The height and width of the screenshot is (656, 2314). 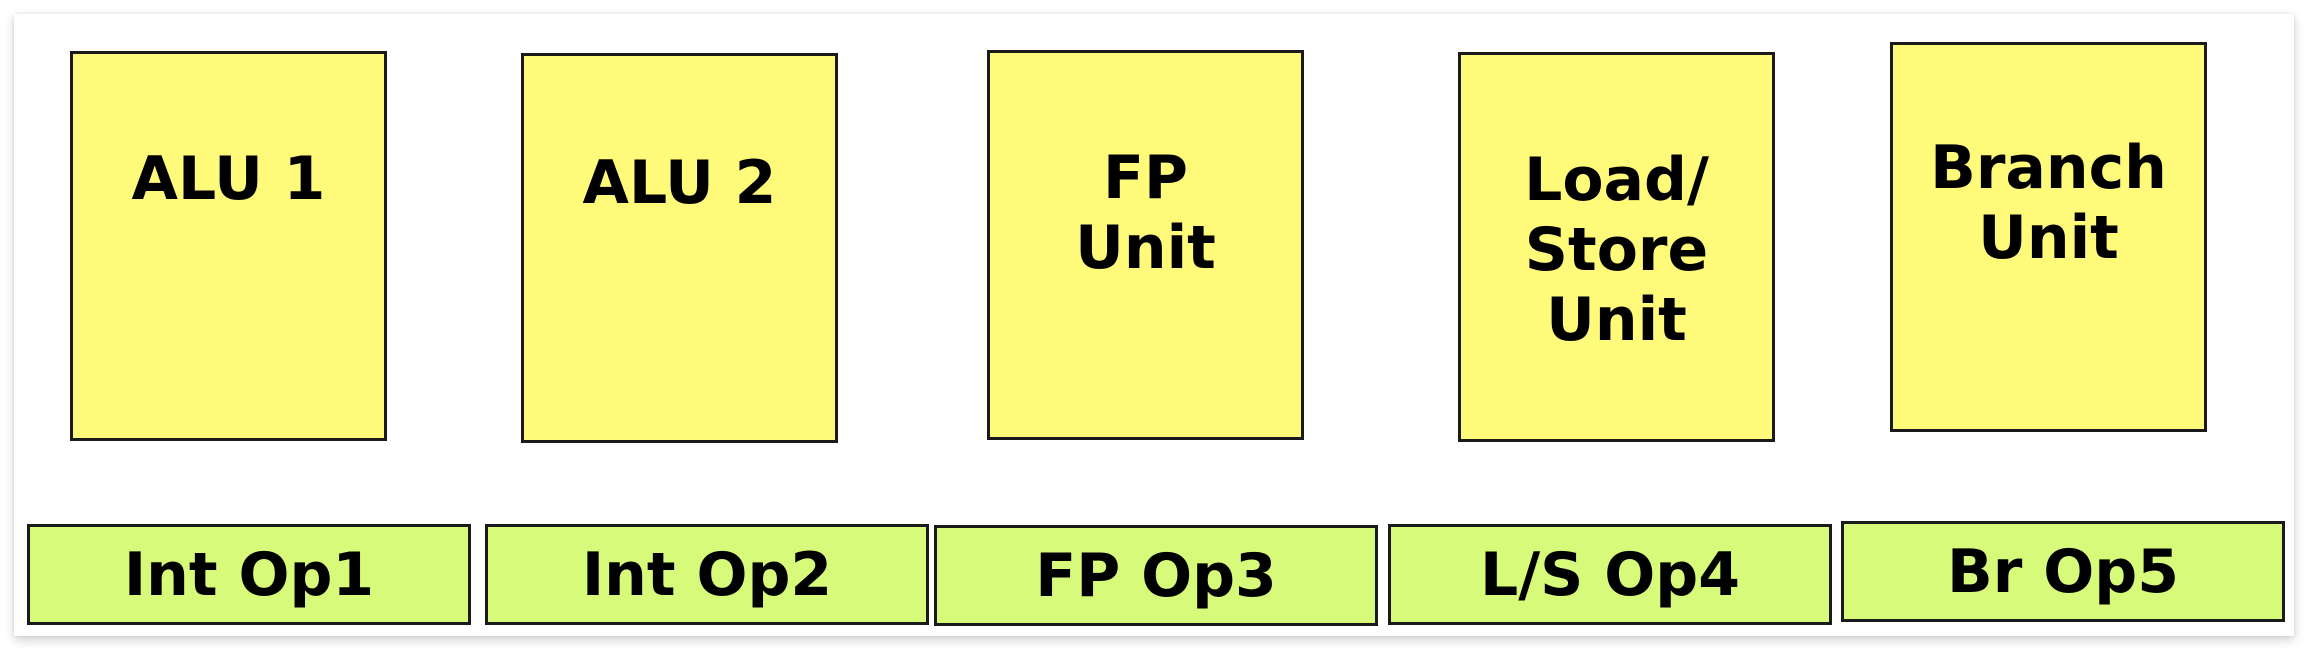 I want to click on unit-load-store: Load/ Store Unit, so click(x=1616, y=247).